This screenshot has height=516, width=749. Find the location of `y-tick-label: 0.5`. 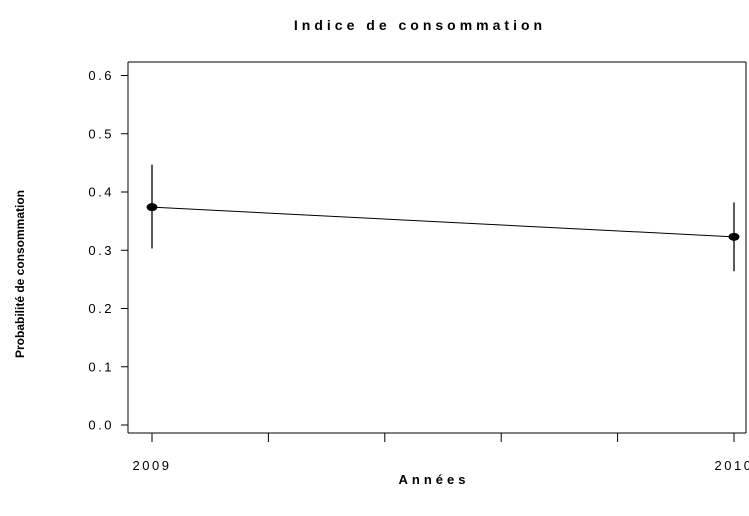

y-tick-label: 0.5 is located at coordinates (101, 133).